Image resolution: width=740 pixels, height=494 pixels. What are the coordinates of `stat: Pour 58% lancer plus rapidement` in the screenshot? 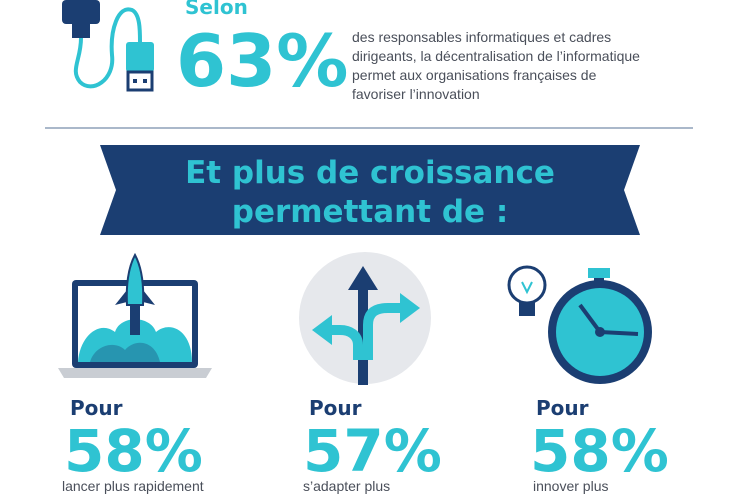 It's located at (133, 445).